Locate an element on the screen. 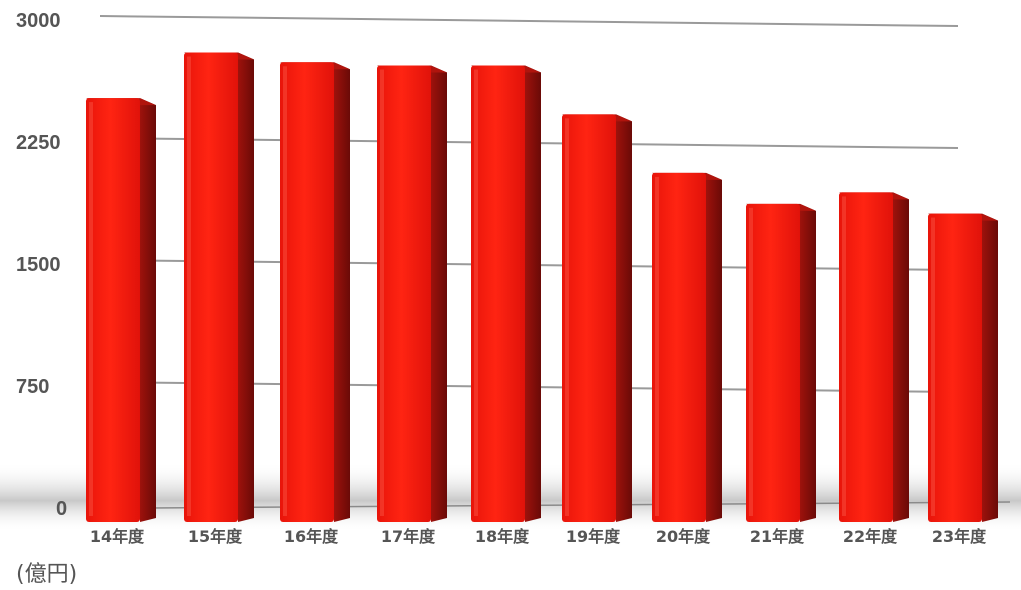 The height and width of the screenshot is (590, 1021). x-axis-ticks: 14年度 15年度 16年度 17年度 18年度 19年度 20年度 21年度 22年度 23年度 is located at coordinates (538, 536).